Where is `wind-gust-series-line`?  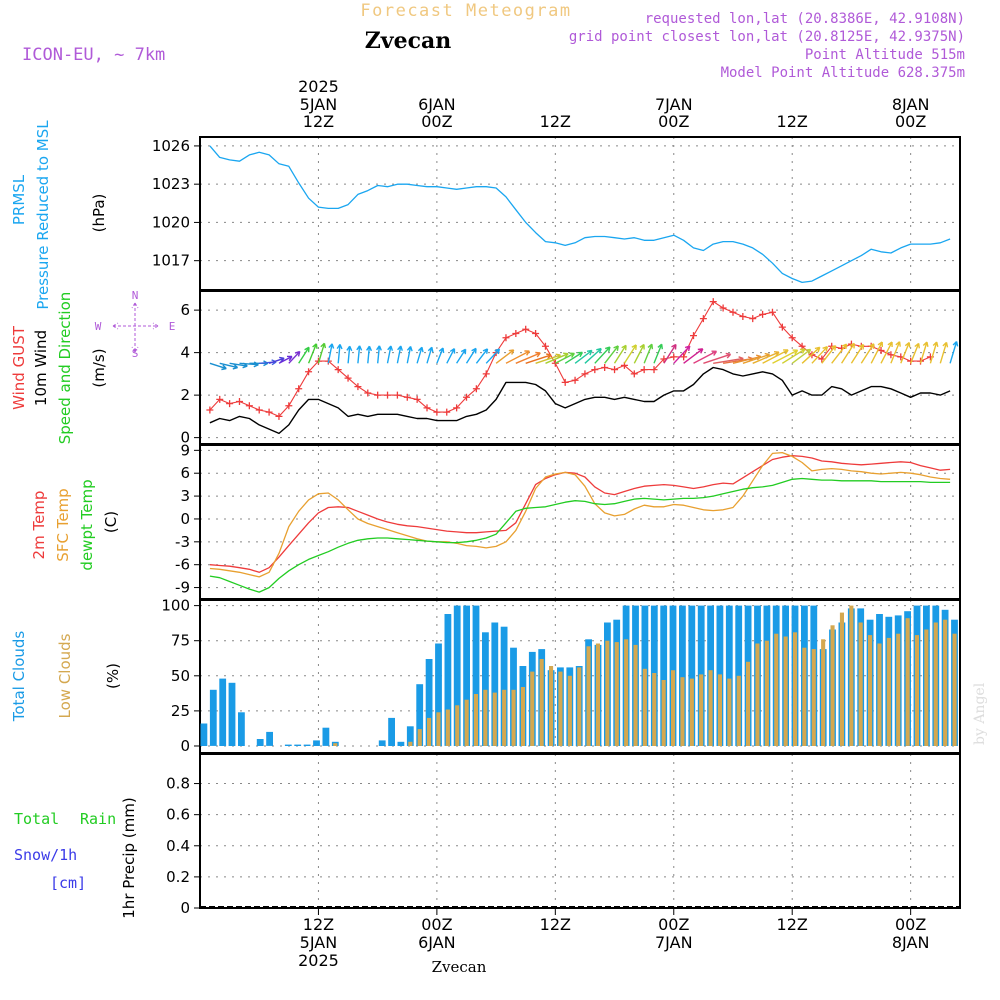
wind-gust-series-line is located at coordinates (570, 359).